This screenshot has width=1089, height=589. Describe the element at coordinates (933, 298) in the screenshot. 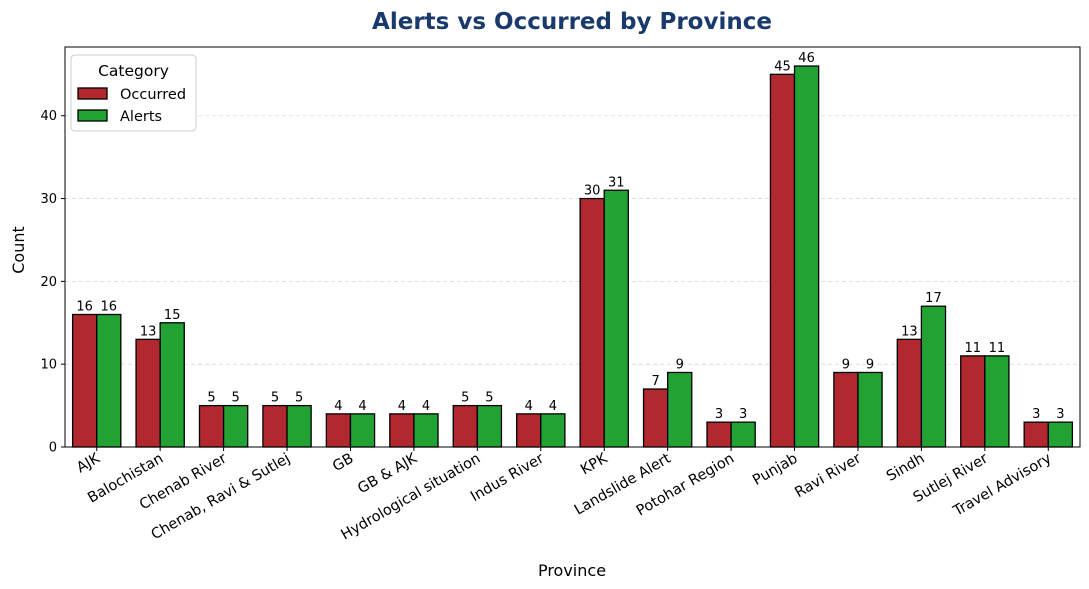

I see `bar-value-label: 17` at that location.